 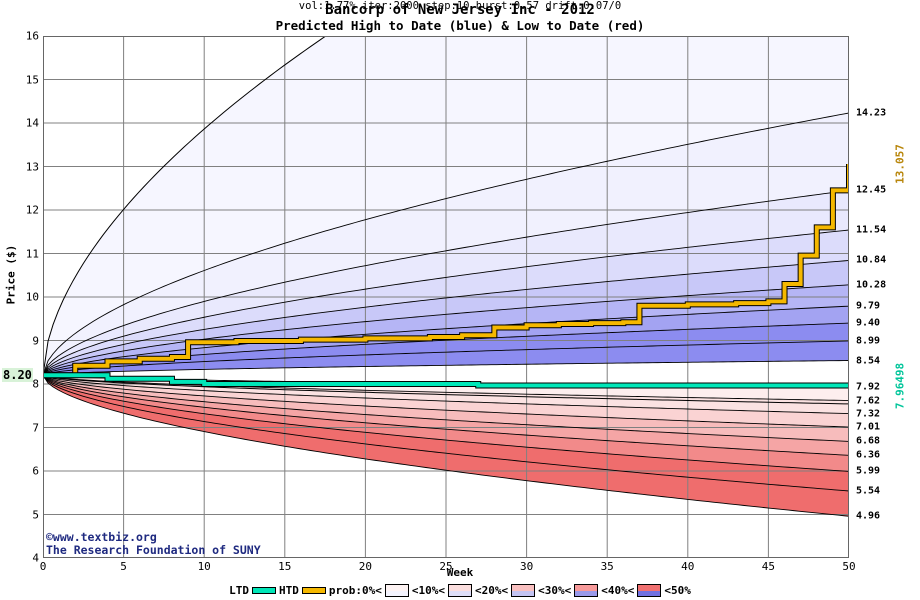 What do you see at coordinates (868, 491) in the screenshot?
I see `right-label-5.54: 5.54` at bounding box center [868, 491].